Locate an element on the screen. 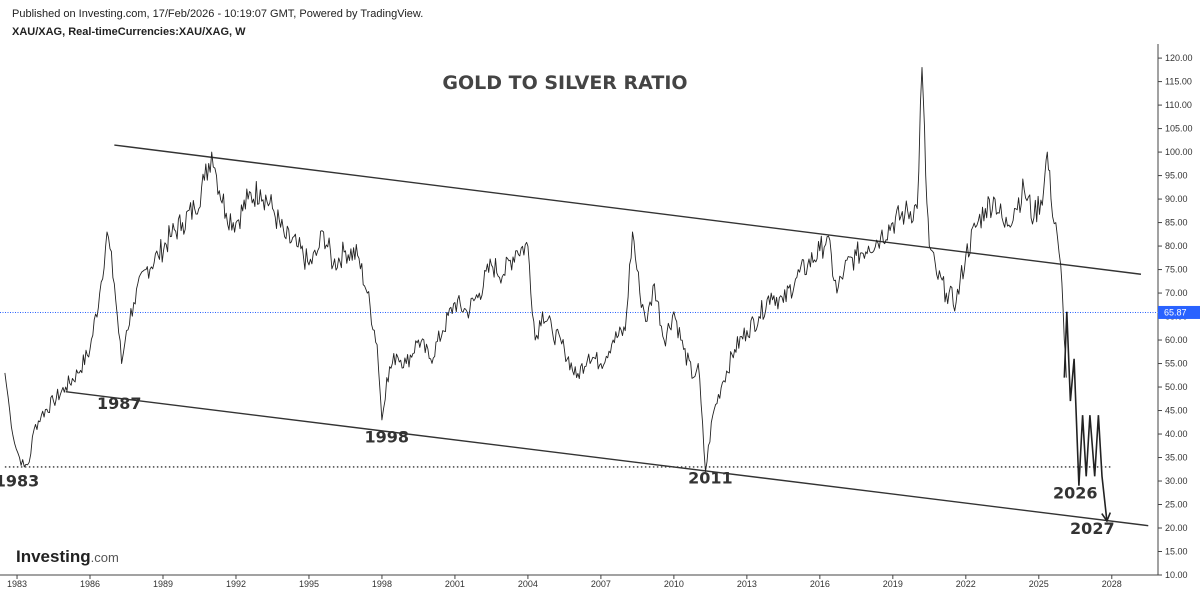  annotation-1983: 1983 is located at coordinates (19, 481).